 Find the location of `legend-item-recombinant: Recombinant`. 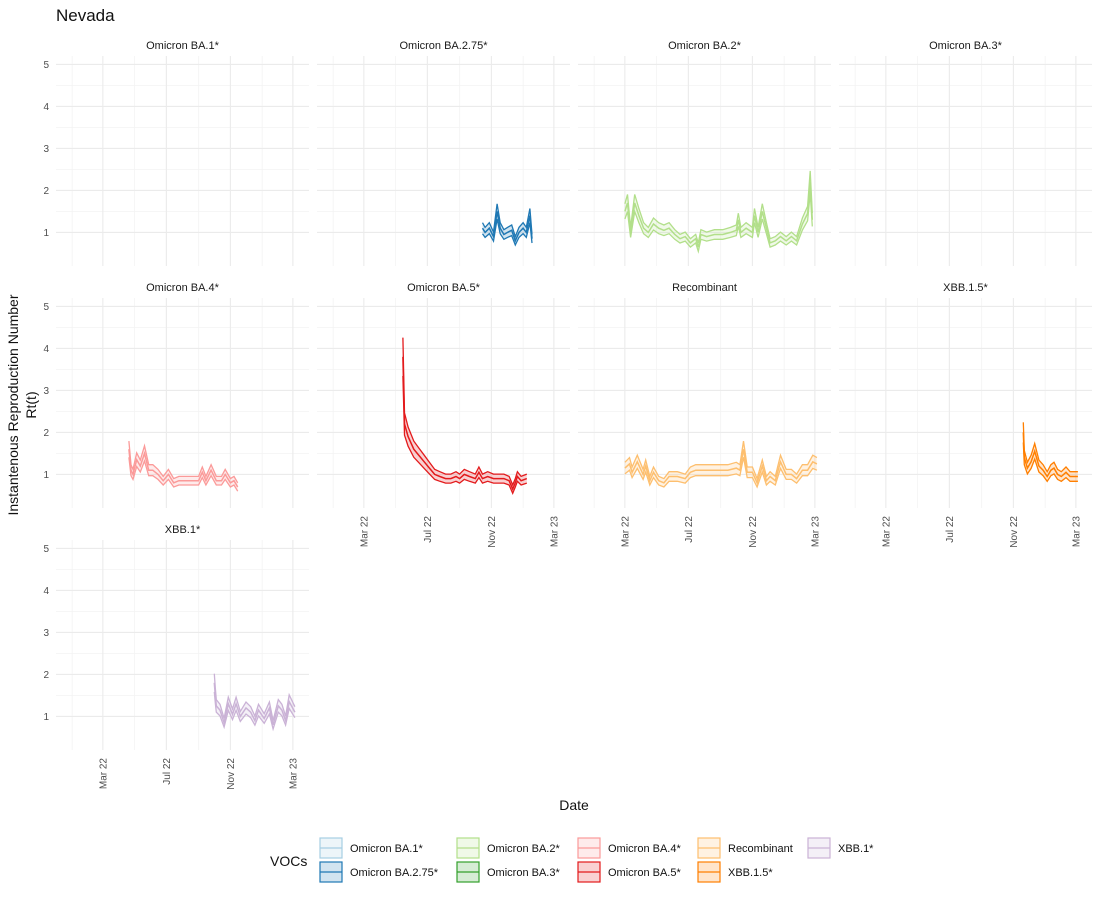

legend-item-recombinant: Recombinant is located at coordinates (745, 848).